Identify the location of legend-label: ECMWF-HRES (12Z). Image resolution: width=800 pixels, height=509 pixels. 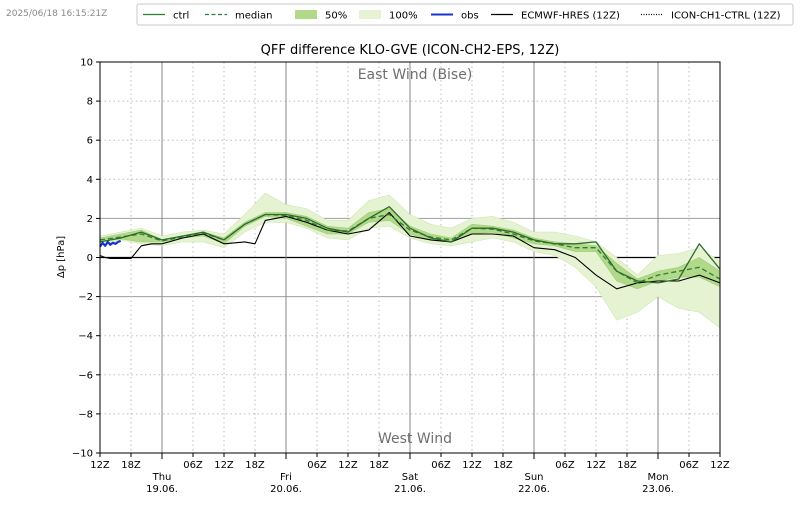
(570, 15).